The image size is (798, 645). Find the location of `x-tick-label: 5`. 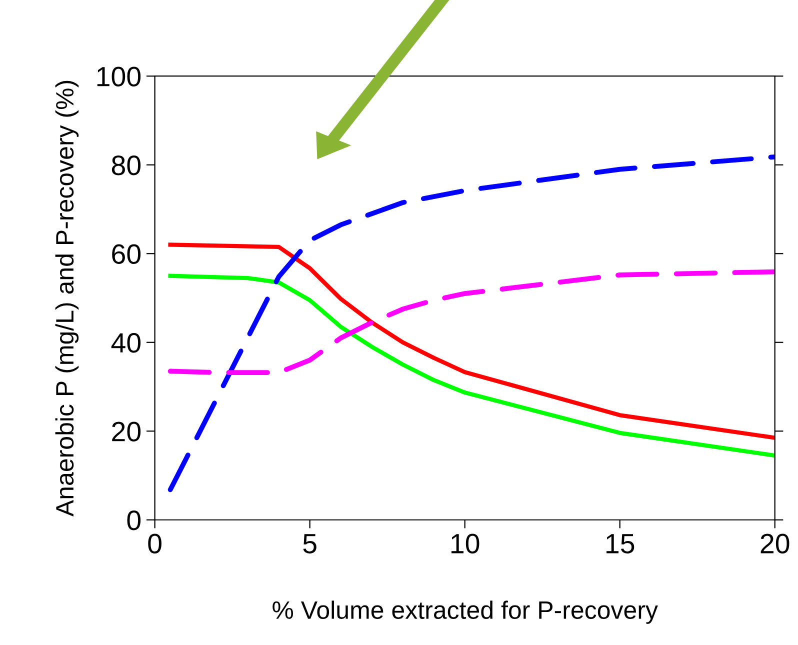

x-tick-label: 5 is located at coordinates (309, 544).